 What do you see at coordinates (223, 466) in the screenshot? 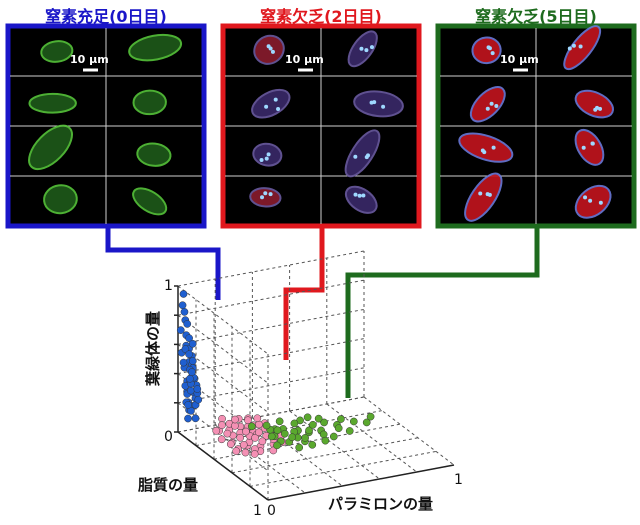
I see `y-axis` at bounding box center [223, 466].